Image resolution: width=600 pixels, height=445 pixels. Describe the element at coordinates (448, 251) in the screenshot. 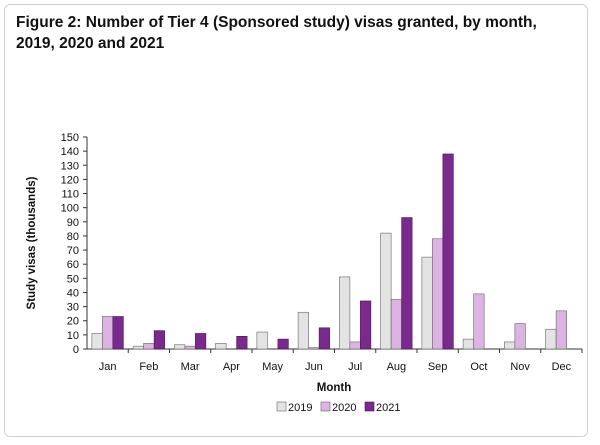

I see `bar-2021-sep` at that location.